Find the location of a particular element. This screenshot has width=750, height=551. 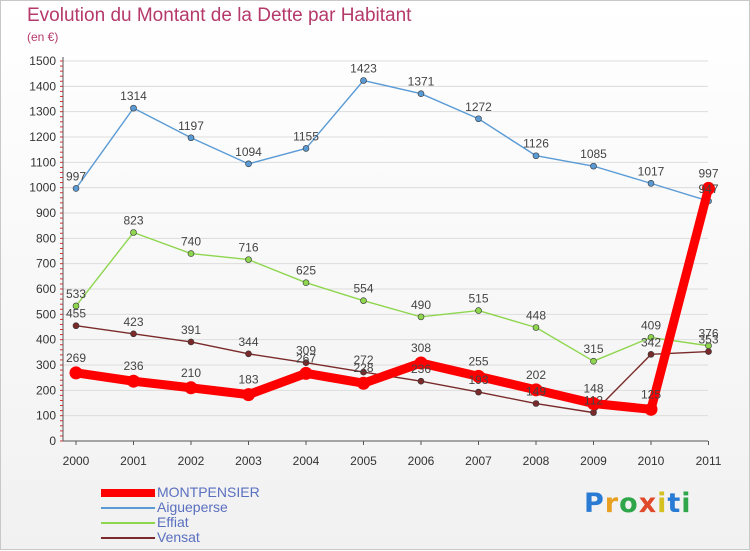

x-tick-label: 2006 is located at coordinates (421, 461).